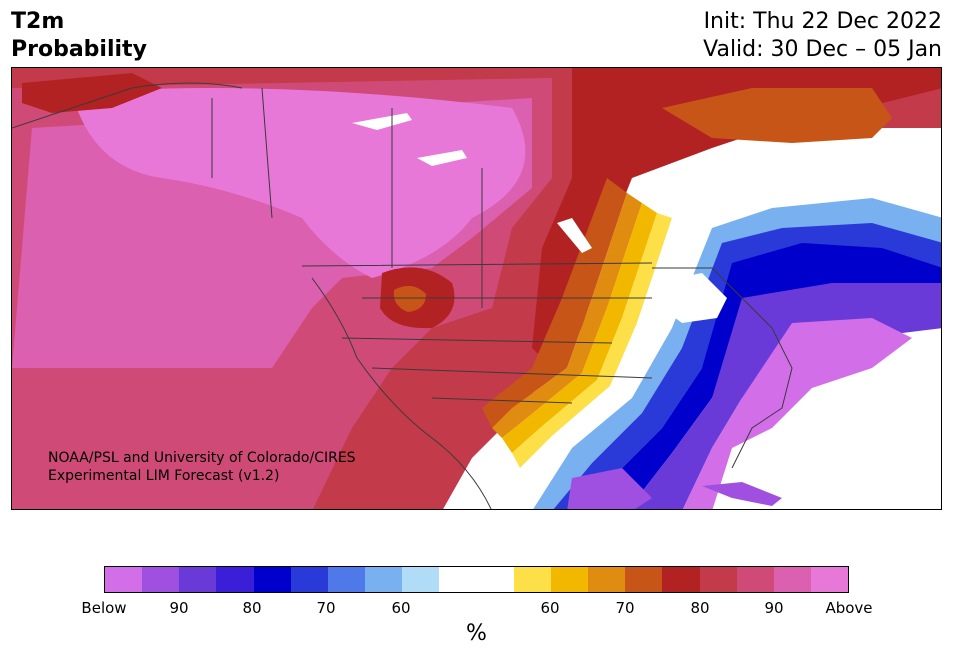 Image resolution: width=953 pixels, height=659 pixels. I want to click on colorbar, so click(476, 579).